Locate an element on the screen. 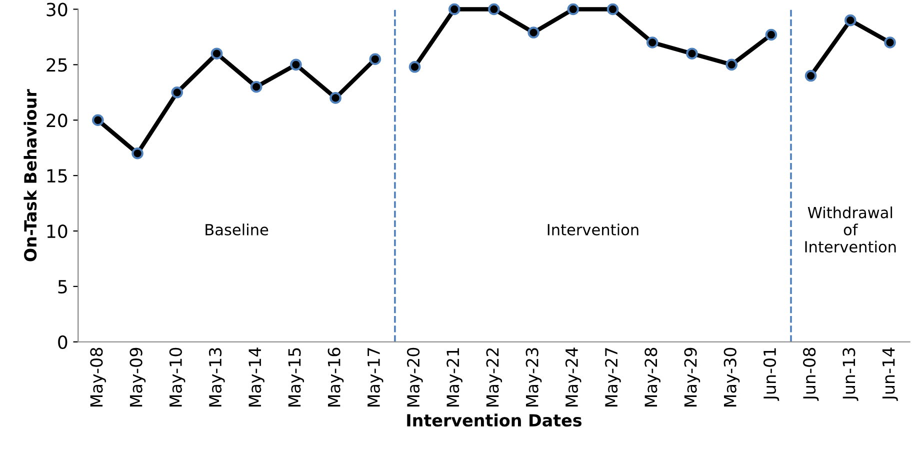 The image size is (919, 462). x-tick-label: May-17 is located at coordinates (376, 377).